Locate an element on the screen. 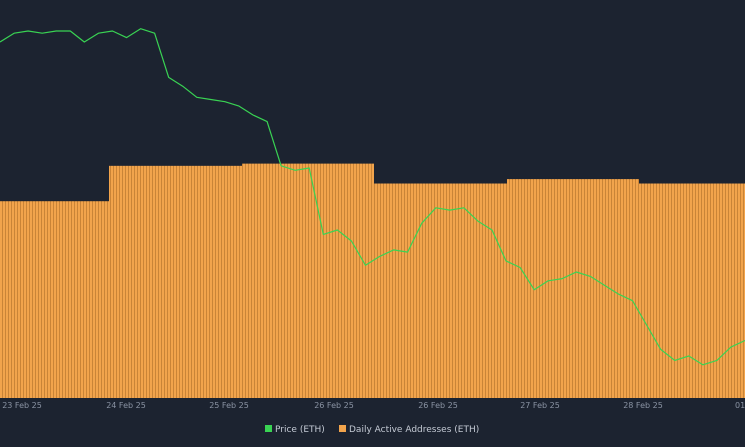  x-tick-label: 25 Feb 25 is located at coordinates (229, 405).